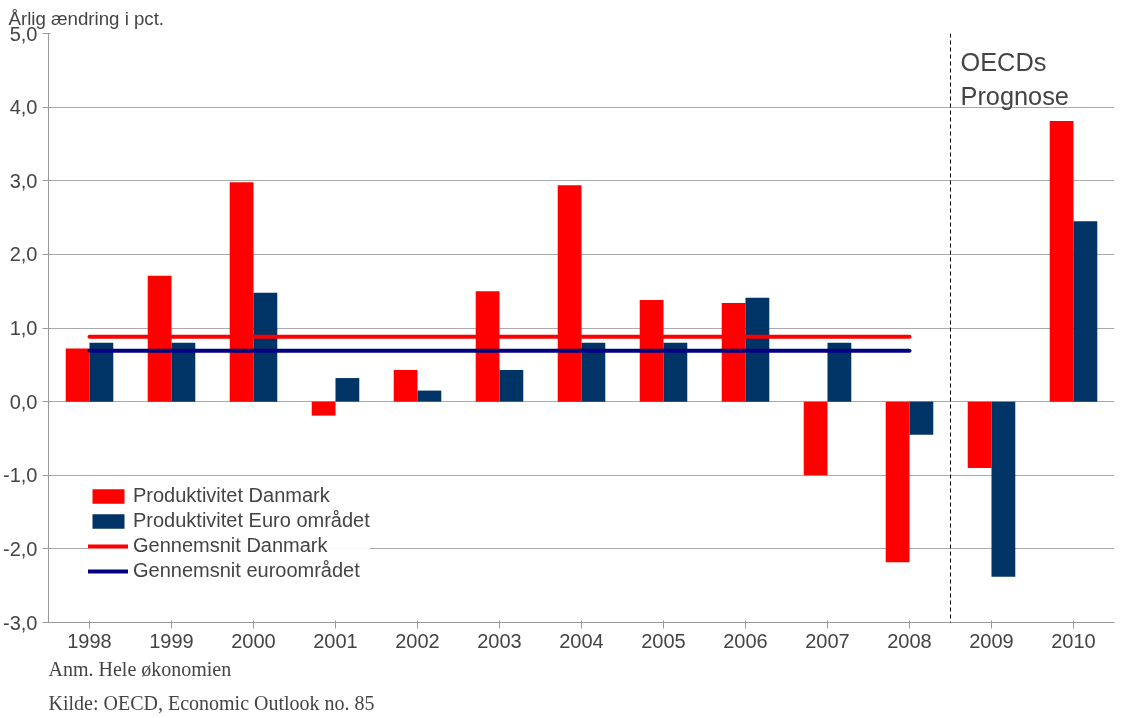 Image resolution: width=1134 pixels, height=718 pixels. Describe the element at coordinates (23, 401) in the screenshot. I see `y-tick-label: 0,0` at that location.